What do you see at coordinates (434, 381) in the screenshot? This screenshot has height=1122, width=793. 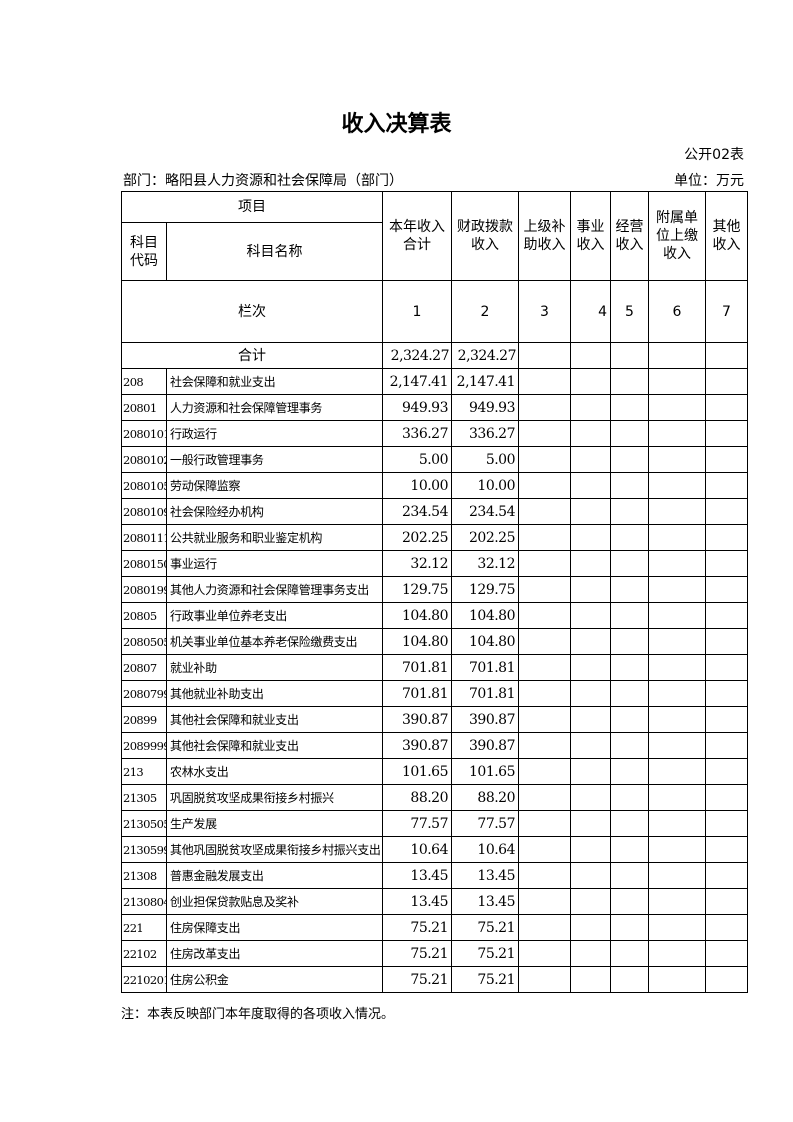 I see `table-row: 208 社会保障和就业支出 2,147.41 2,147.41` at bounding box center [434, 381].